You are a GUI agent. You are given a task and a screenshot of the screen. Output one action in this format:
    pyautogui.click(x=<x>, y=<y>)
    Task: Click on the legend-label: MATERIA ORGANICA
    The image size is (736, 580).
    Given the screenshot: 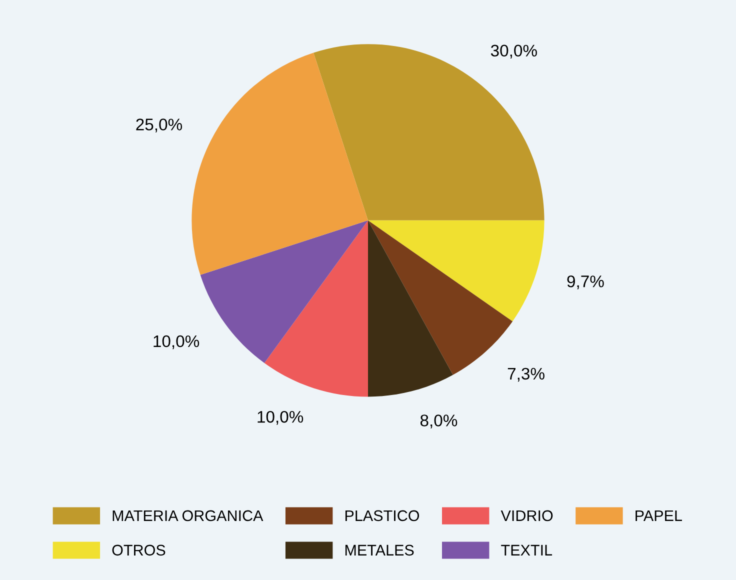 What is the action you would take?
    pyautogui.click(x=188, y=516)
    